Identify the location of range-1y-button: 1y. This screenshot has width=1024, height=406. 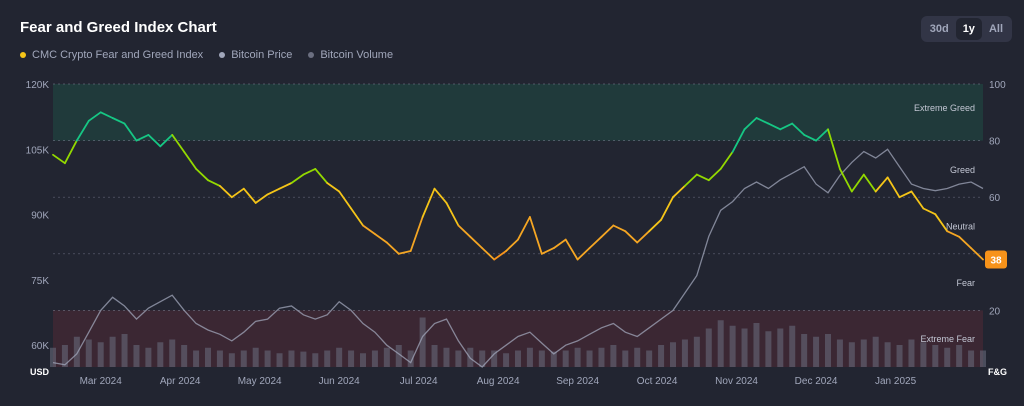
(968, 29).